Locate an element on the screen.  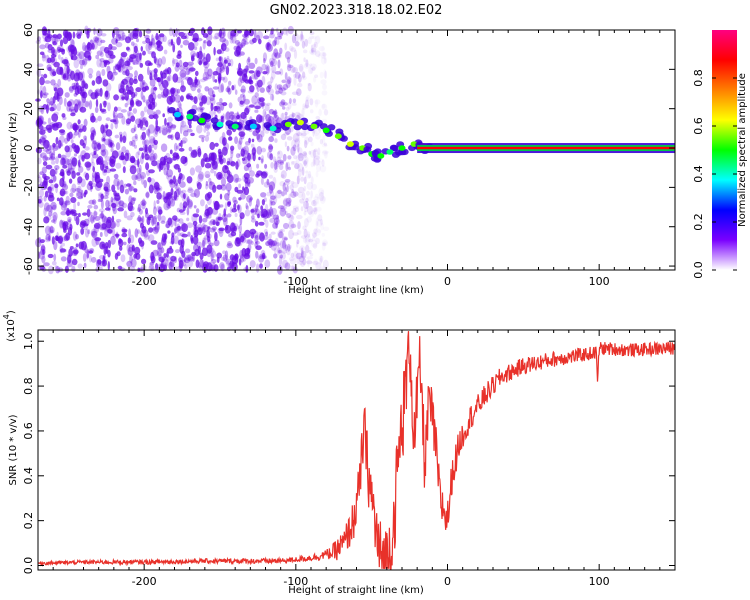
spectrogram-y-axis-label: Frequency (Hz) is located at coordinates (13, 150).